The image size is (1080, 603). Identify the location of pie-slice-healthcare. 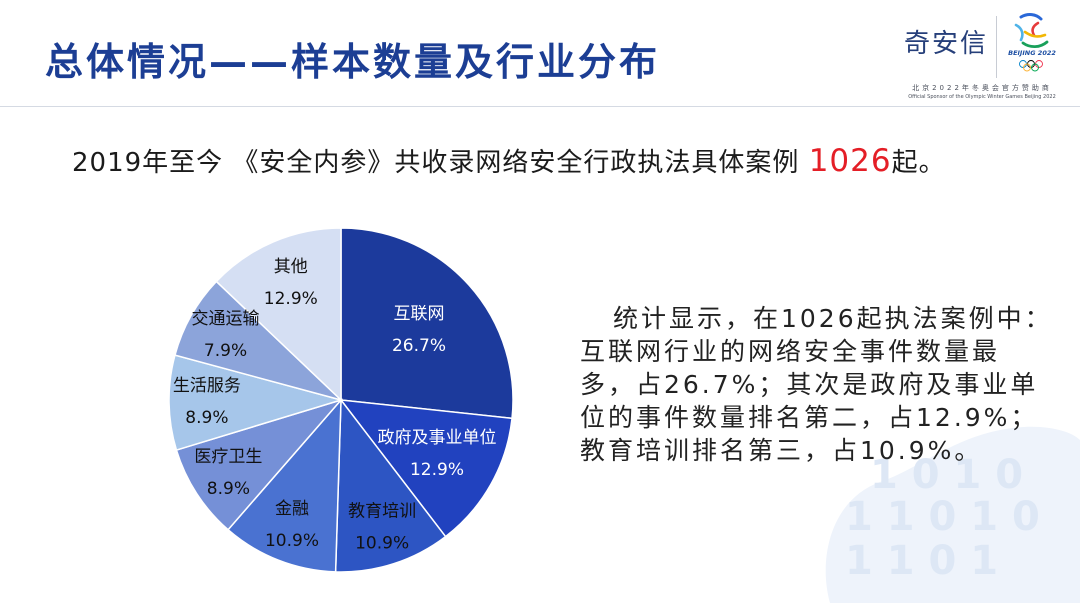
(259, 464).